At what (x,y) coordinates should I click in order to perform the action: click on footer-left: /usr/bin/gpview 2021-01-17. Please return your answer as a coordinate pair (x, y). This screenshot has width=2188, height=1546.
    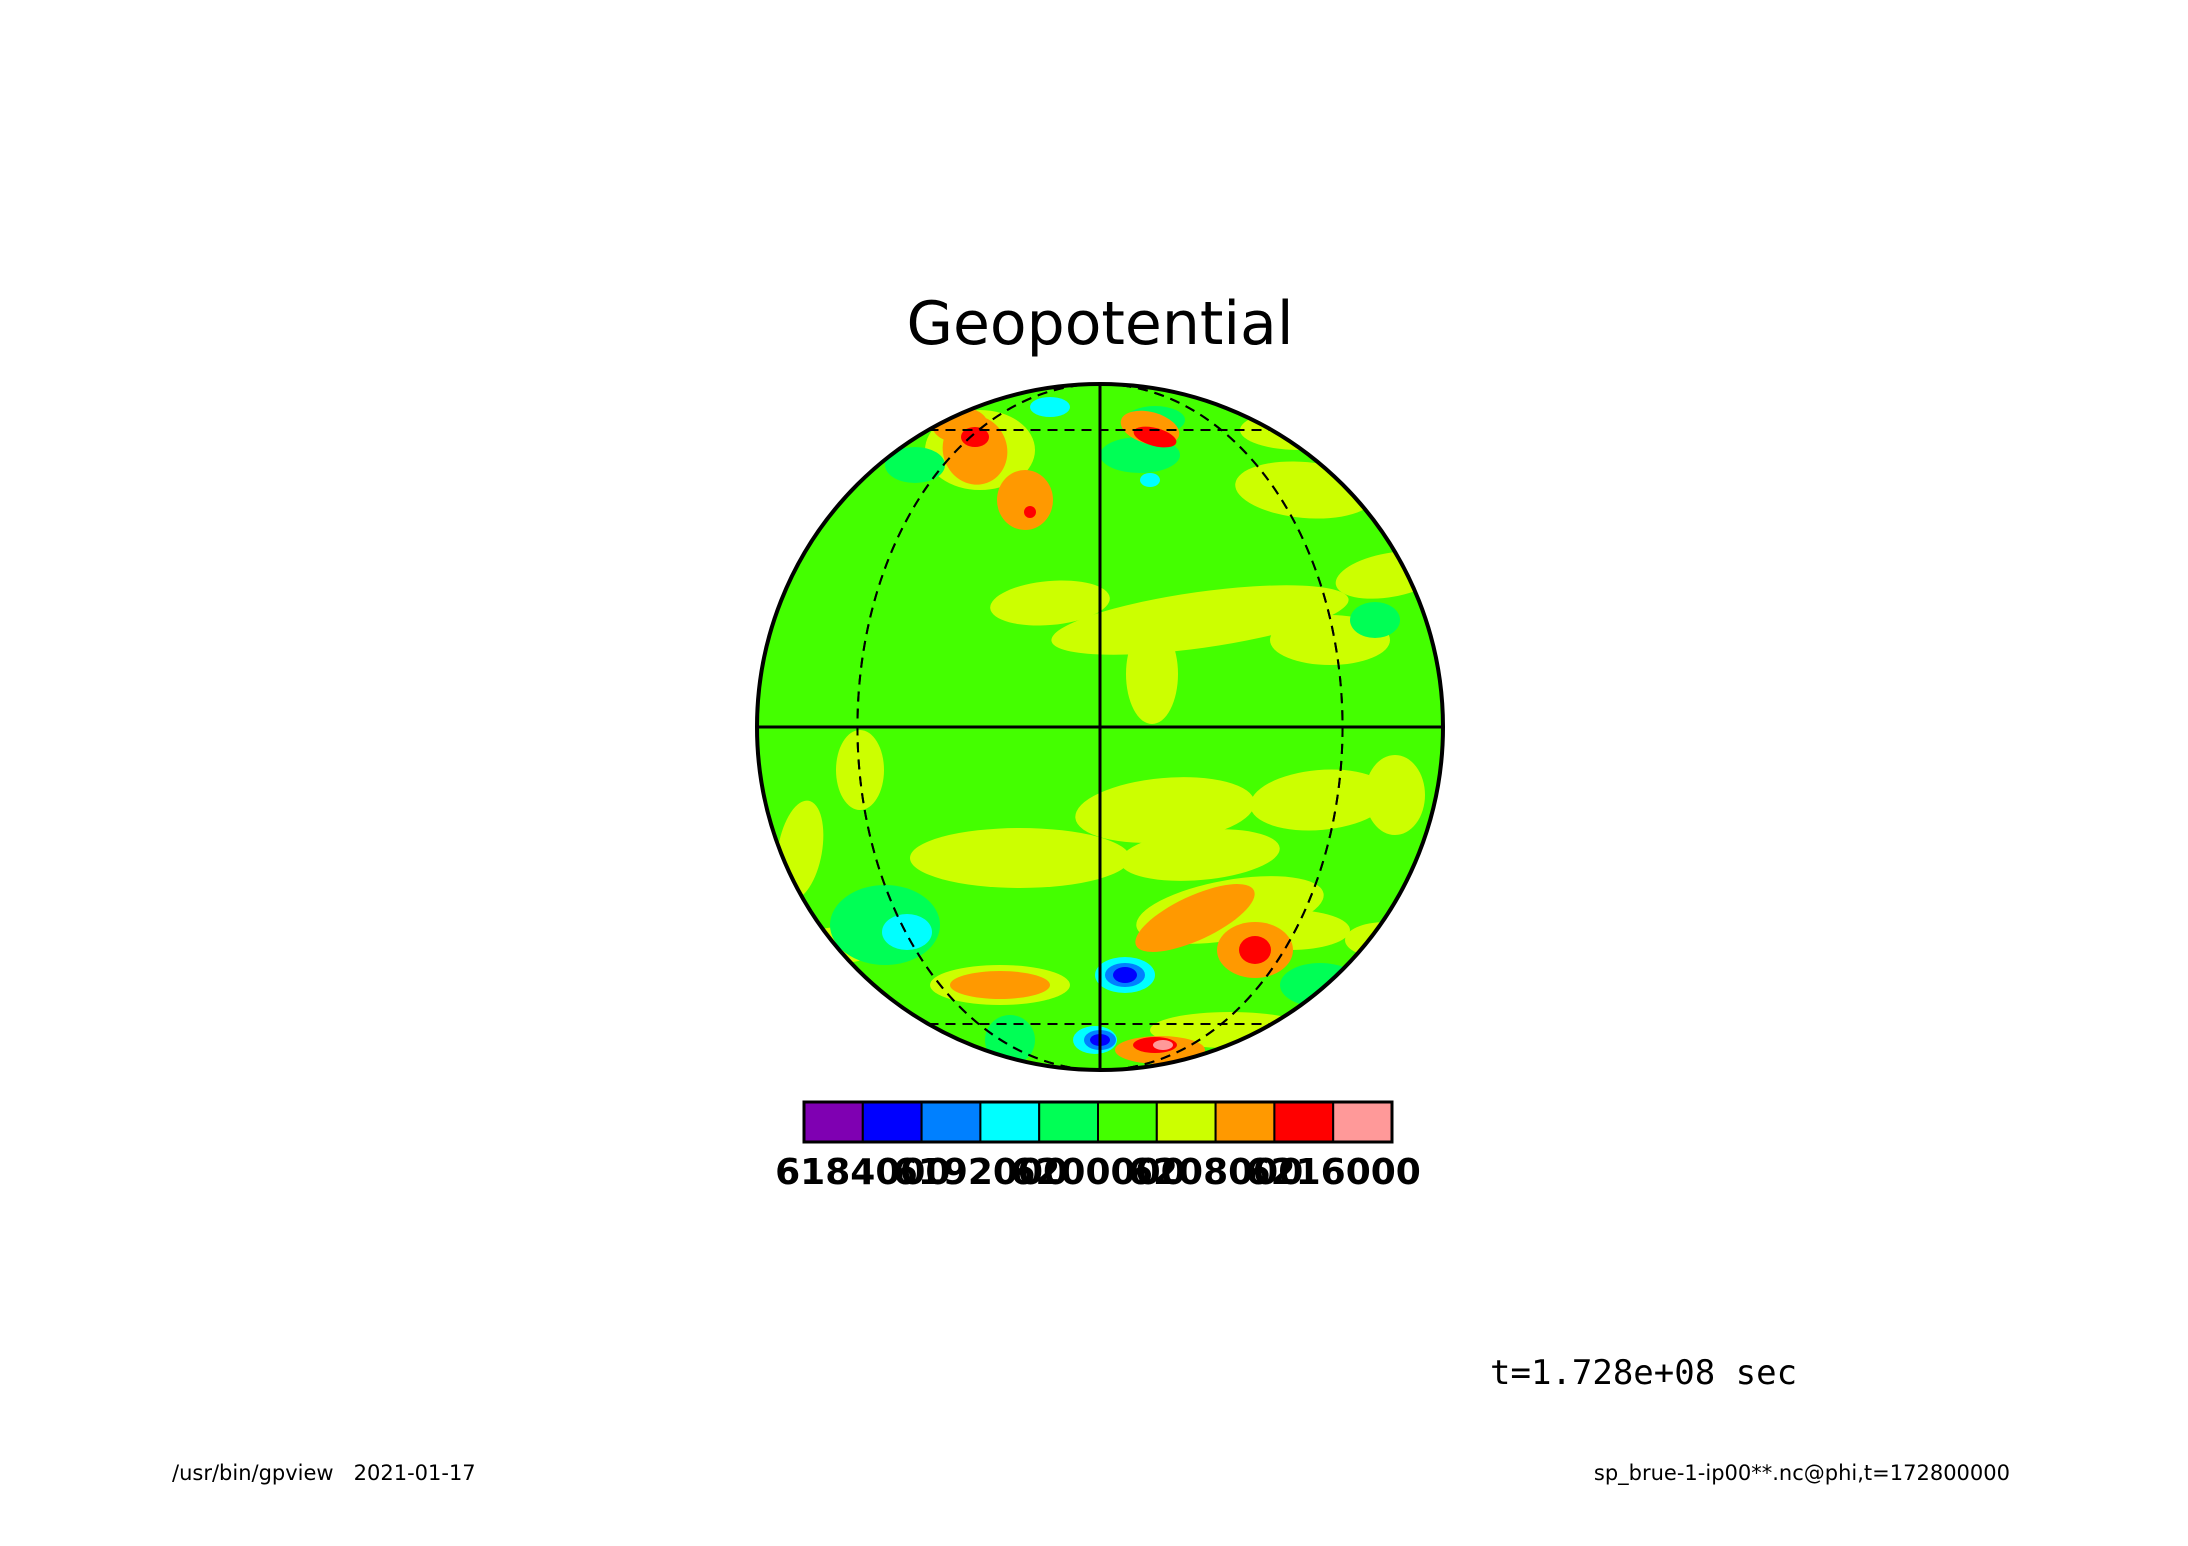
    Looking at the image, I should click on (324, 1473).